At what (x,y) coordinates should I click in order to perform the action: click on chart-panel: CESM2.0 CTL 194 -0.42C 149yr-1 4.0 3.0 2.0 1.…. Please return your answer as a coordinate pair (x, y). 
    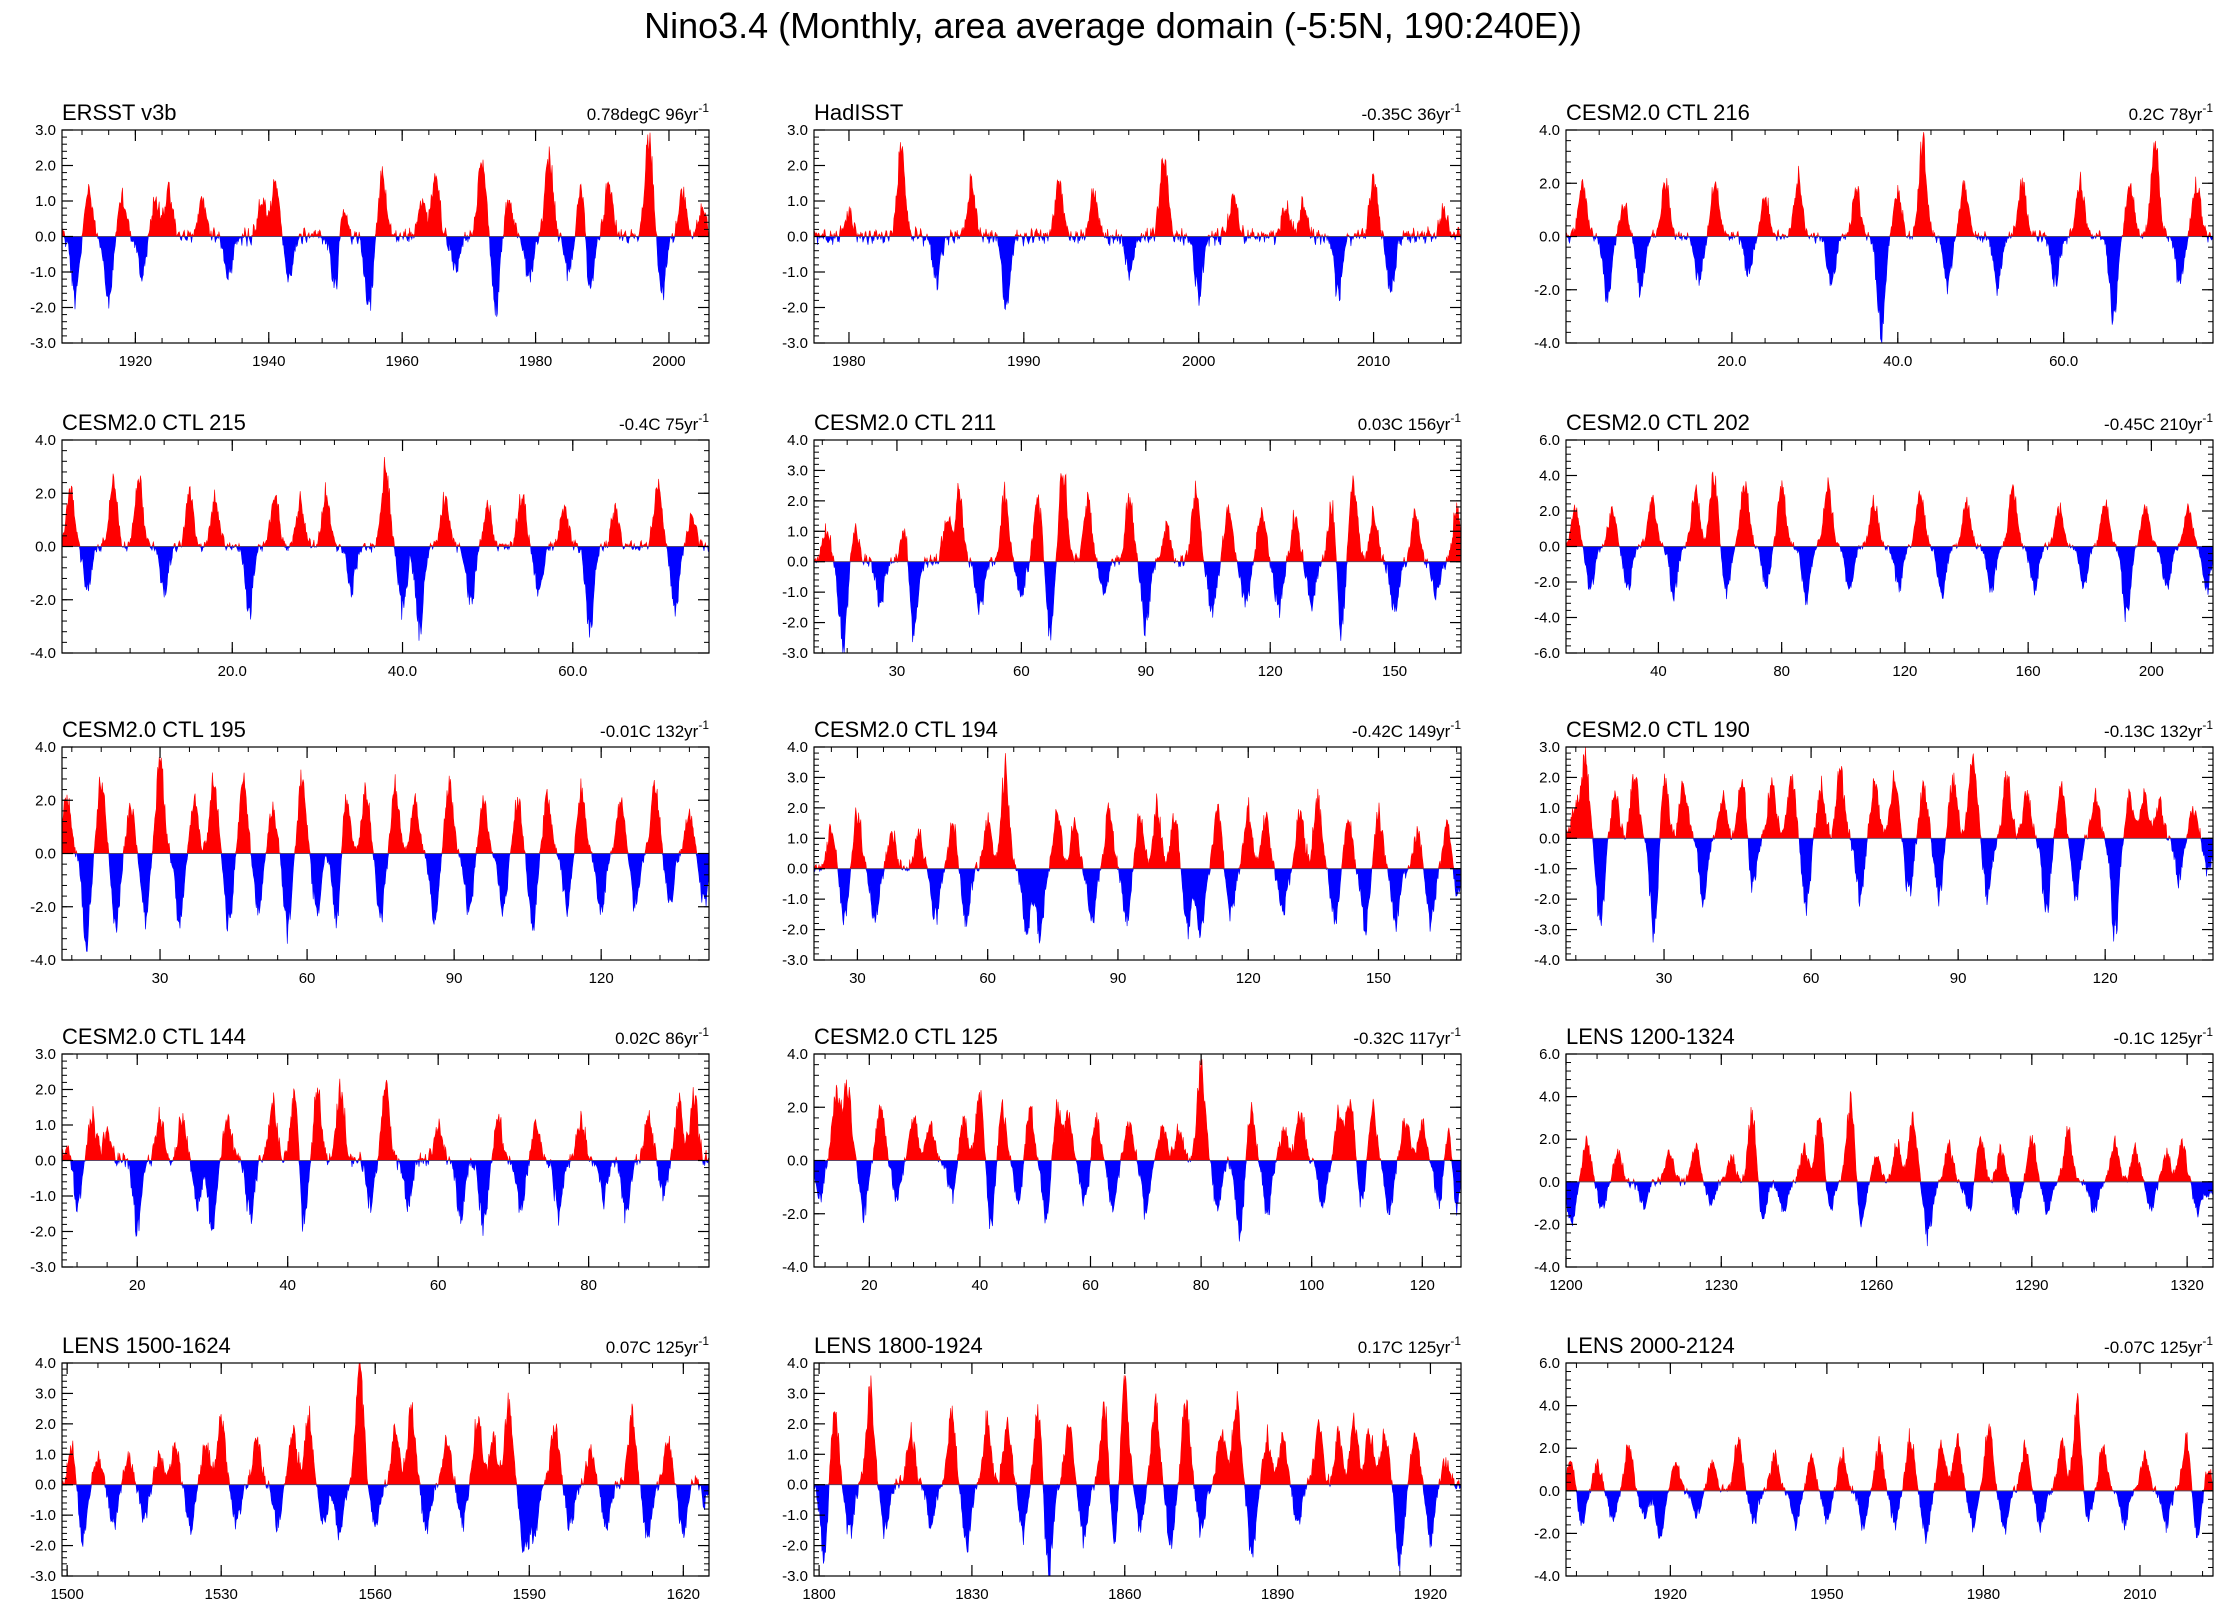
    Looking at the image, I should click on (1122, 852).